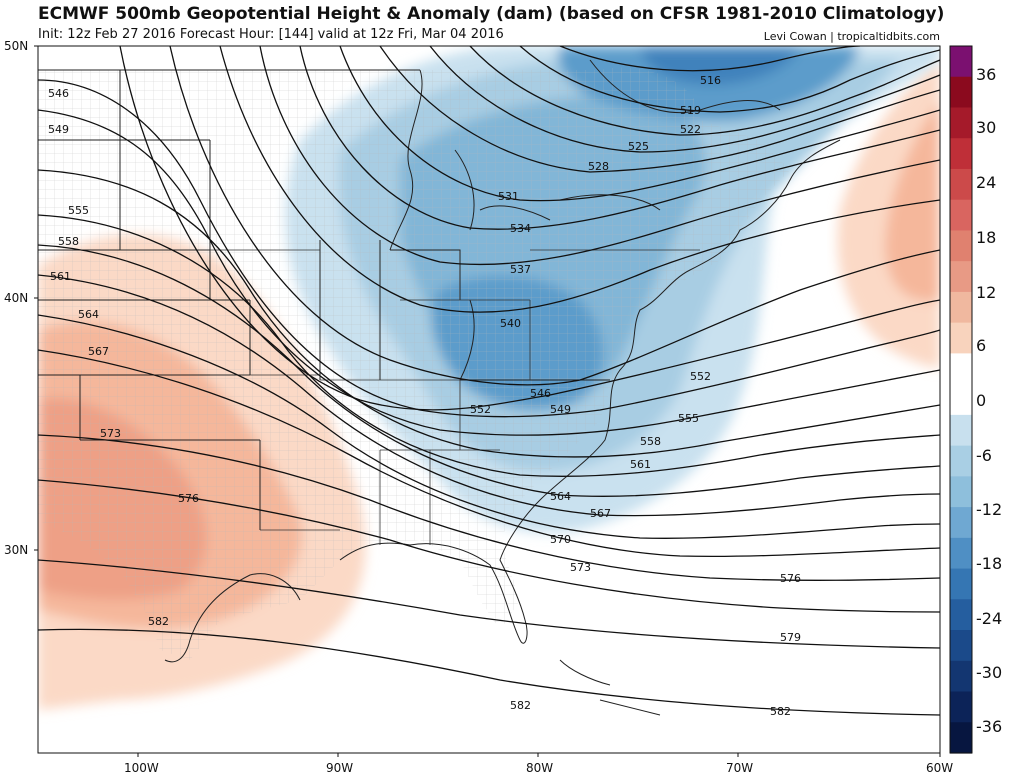 This screenshot has width=1024, height=780. What do you see at coordinates (739, 768) in the screenshot?
I see `lon-label-70w: 70W` at bounding box center [739, 768].